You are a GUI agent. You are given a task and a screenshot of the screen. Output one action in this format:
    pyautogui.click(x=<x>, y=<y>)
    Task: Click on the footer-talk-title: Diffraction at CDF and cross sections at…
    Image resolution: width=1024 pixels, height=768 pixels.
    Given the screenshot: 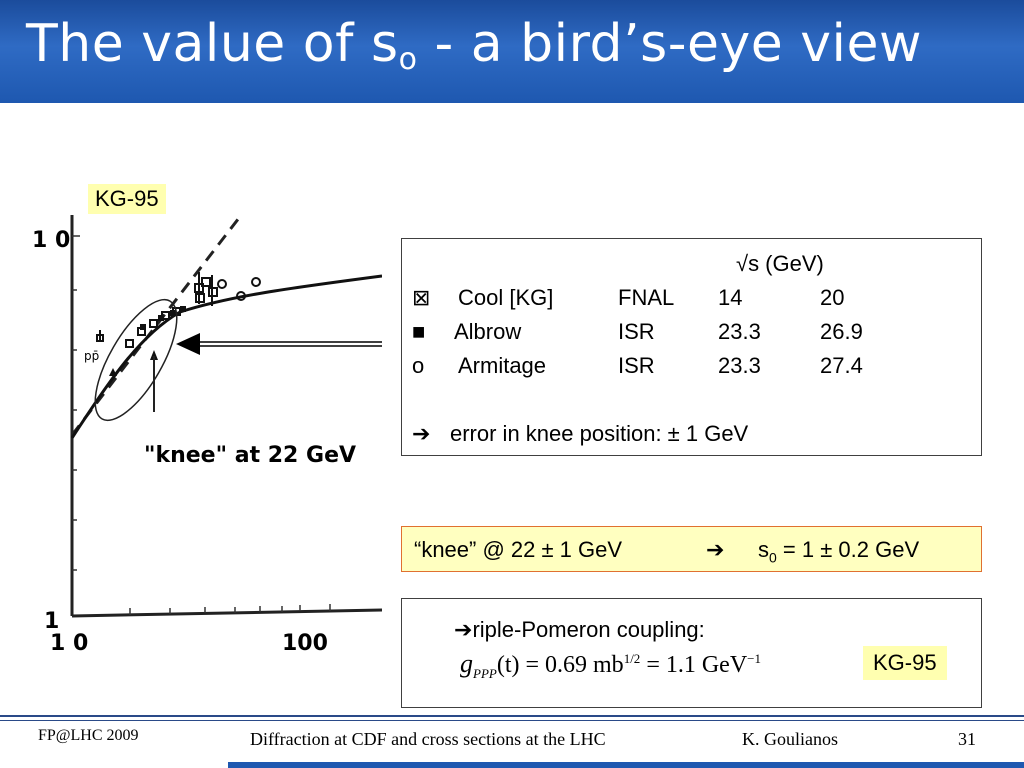 What is the action you would take?
    pyautogui.click(x=428, y=739)
    